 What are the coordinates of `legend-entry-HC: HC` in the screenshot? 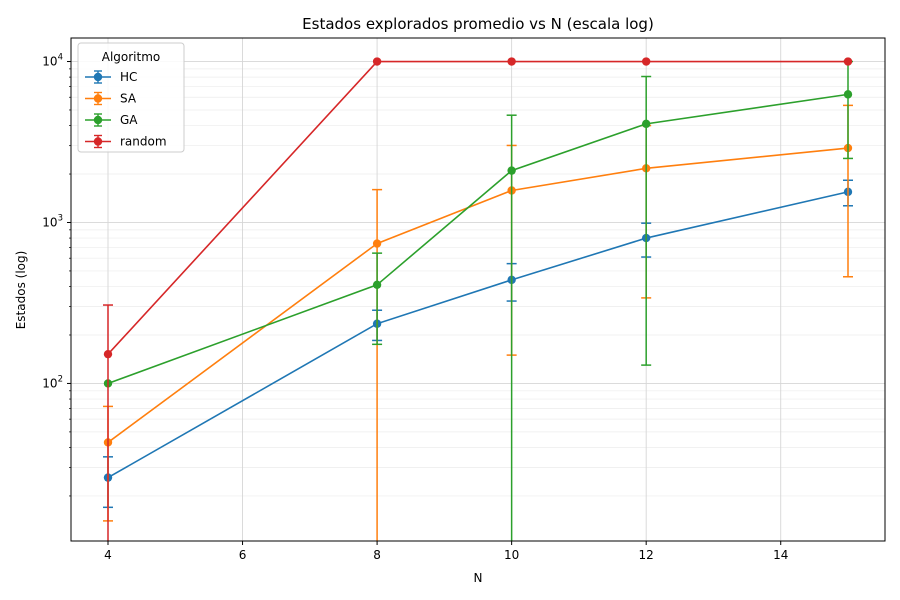 It's located at (111, 77).